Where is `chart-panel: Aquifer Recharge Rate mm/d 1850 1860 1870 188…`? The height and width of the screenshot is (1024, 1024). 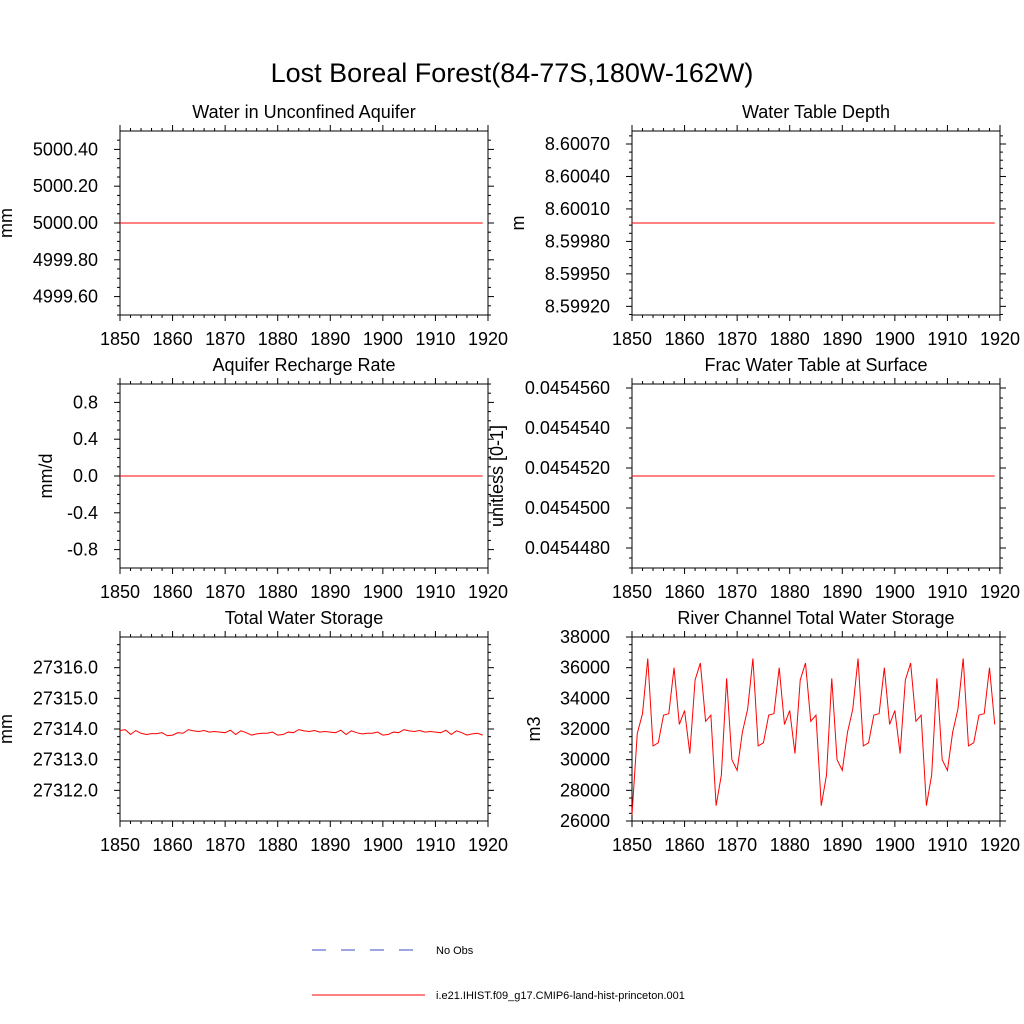
chart-panel: Aquifer Recharge Rate mm/d 1850 1860 1870 188… is located at coordinates (272, 478).